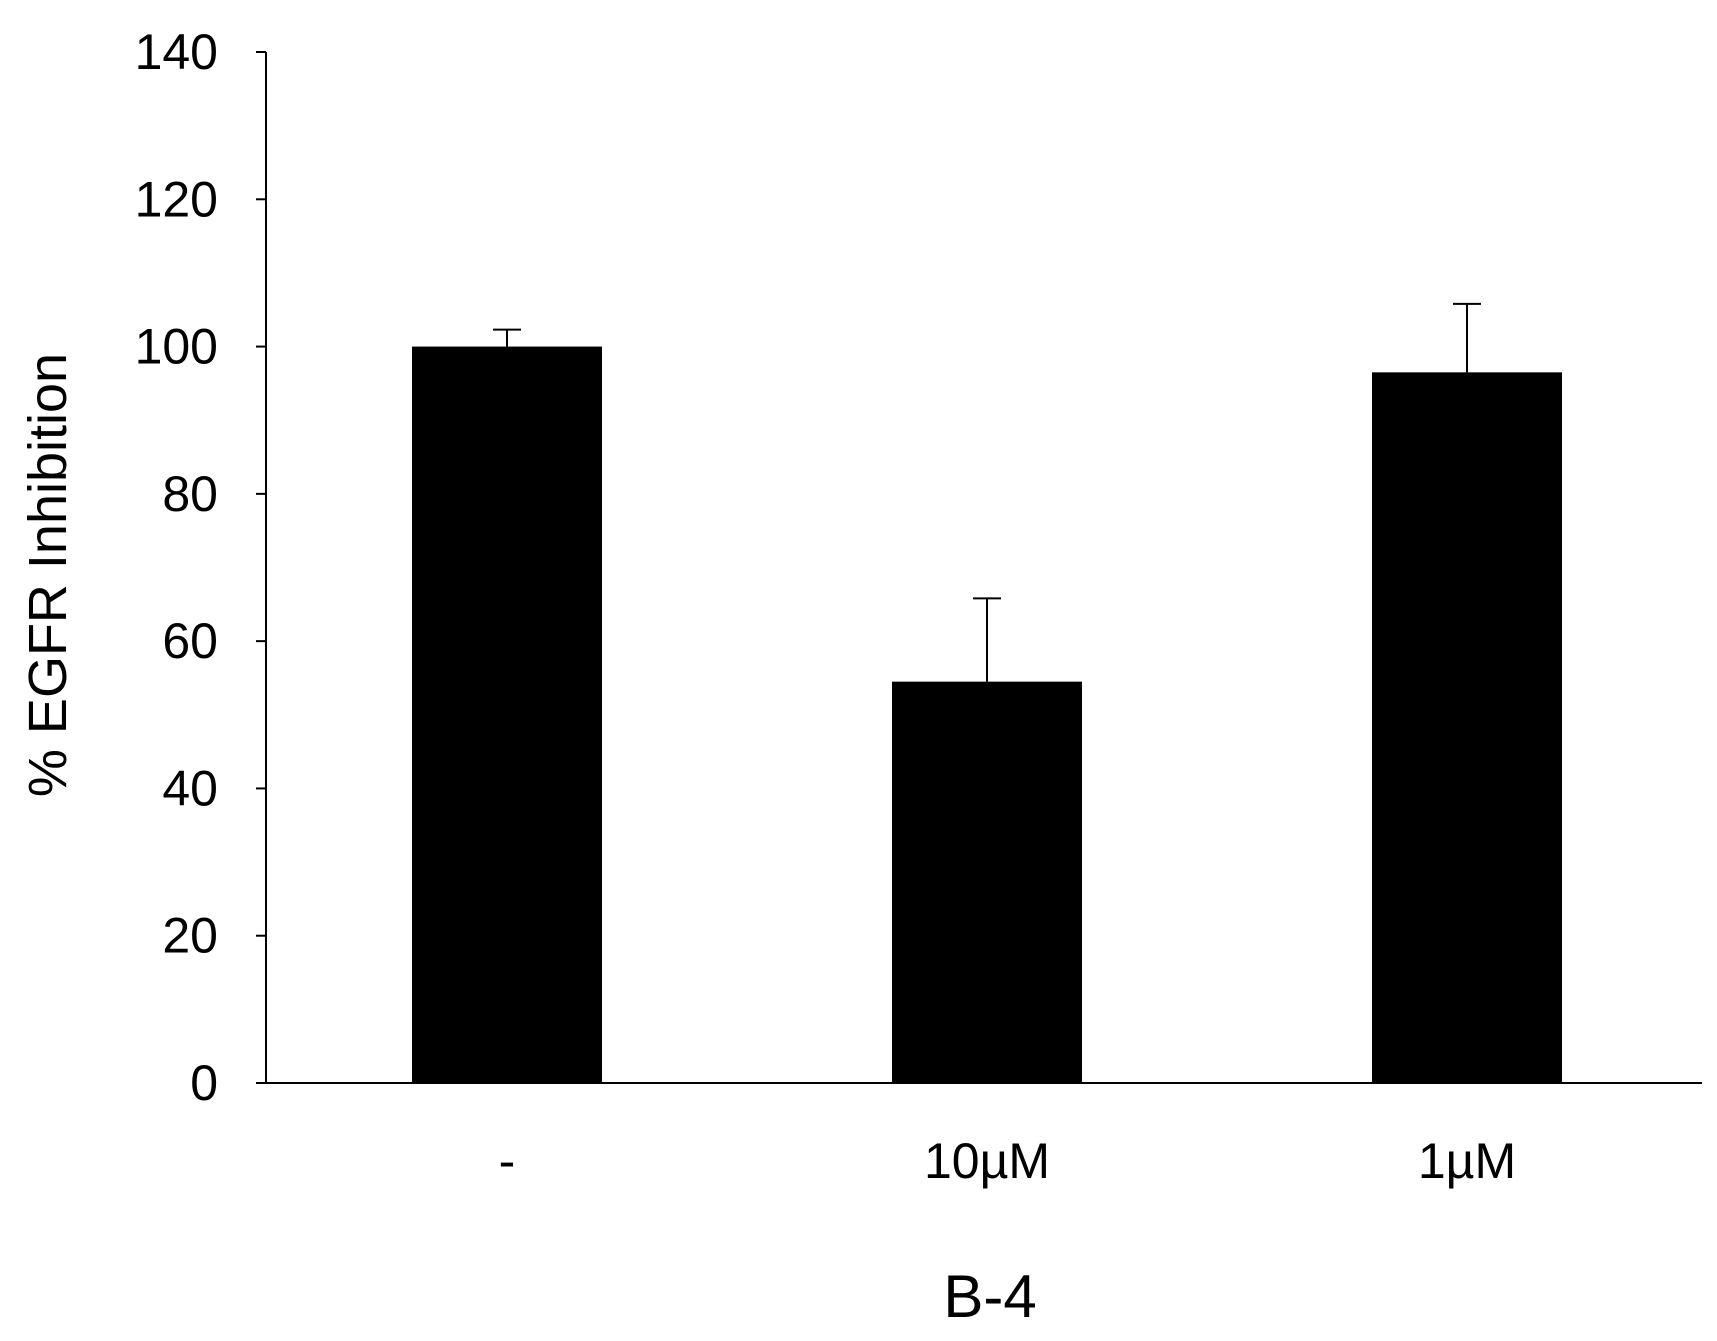  What do you see at coordinates (1467, 1161) in the screenshot?
I see `x-category-label: 1µM` at bounding box center [1467, 1161].